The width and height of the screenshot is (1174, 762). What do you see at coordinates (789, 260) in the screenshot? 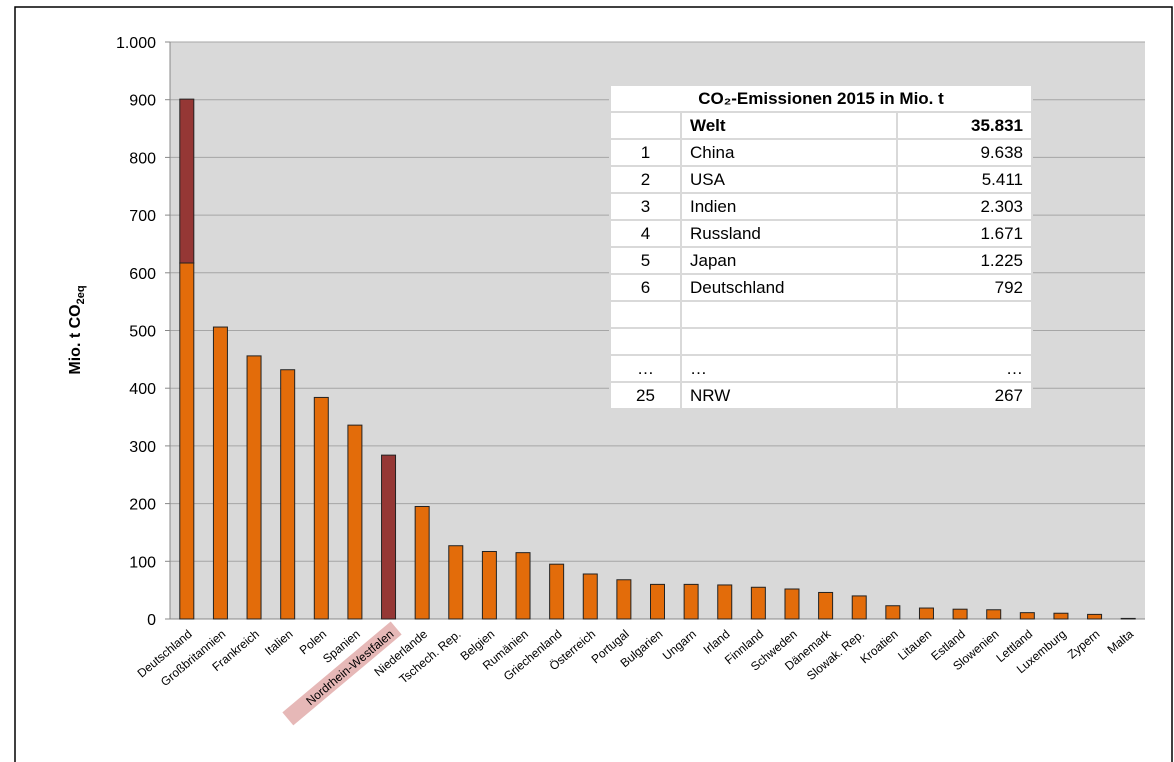
I see `table-cell: Japan` at bounding box center [789, 260].